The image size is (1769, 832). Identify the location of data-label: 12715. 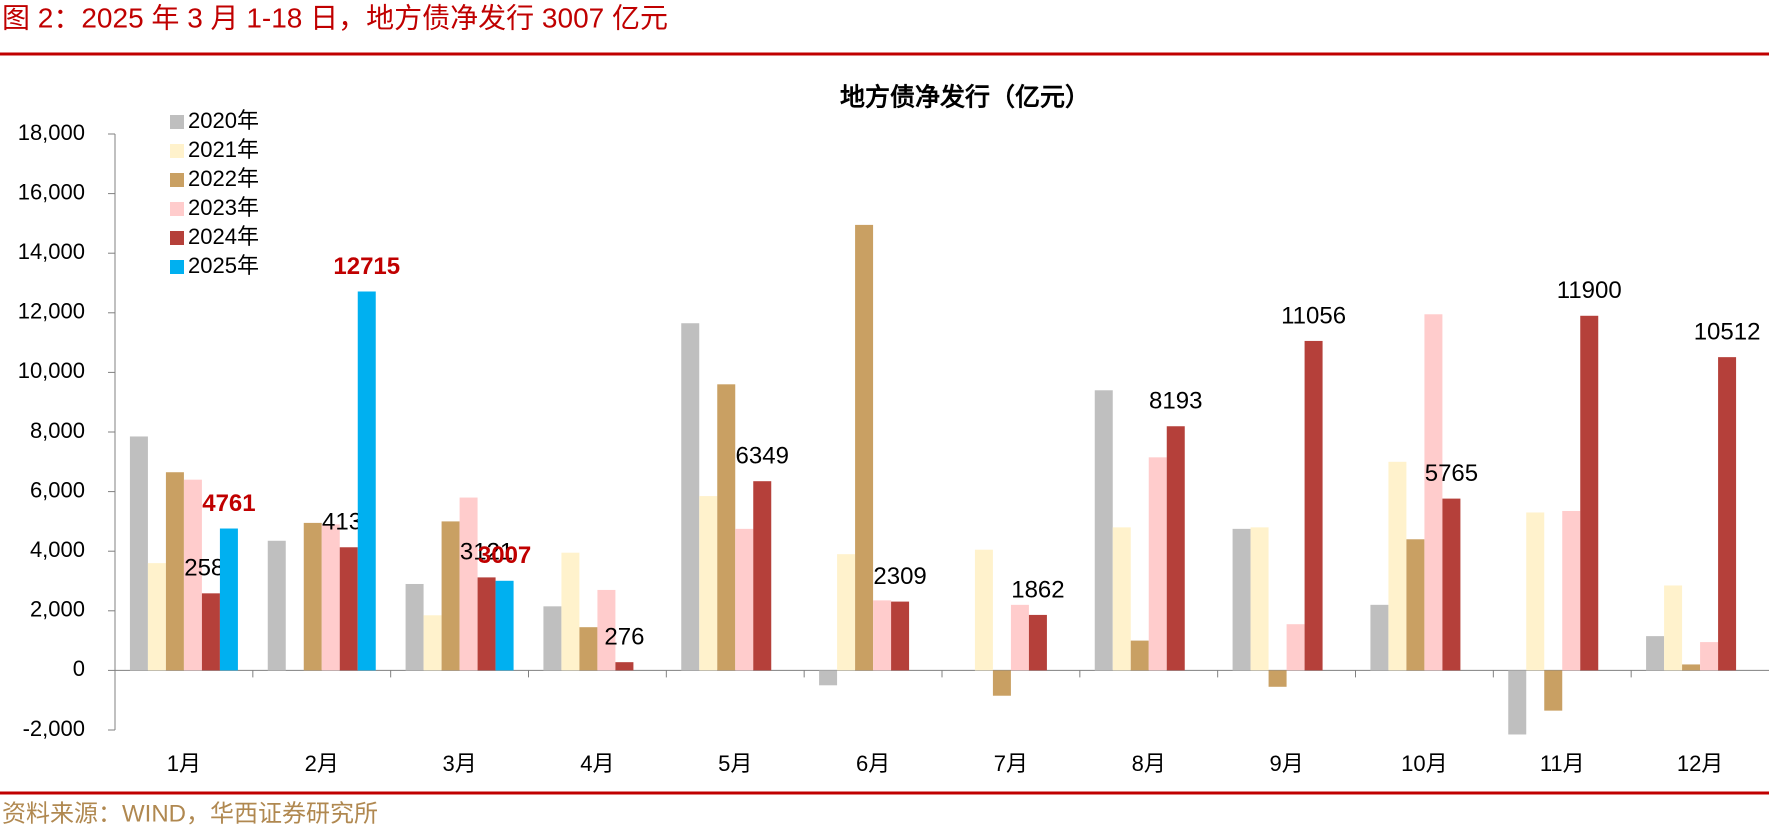
(366, 266).